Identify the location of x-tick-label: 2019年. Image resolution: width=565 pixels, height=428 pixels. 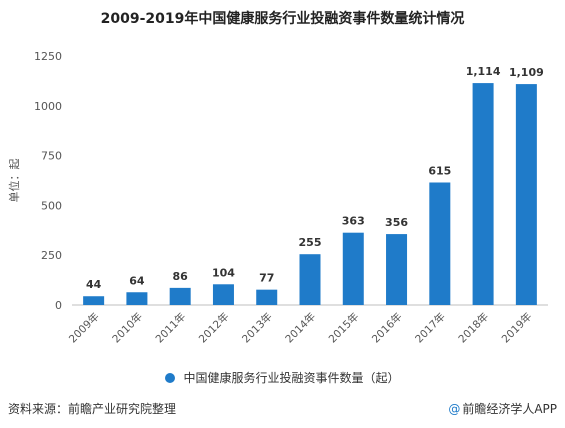
(517, 328).